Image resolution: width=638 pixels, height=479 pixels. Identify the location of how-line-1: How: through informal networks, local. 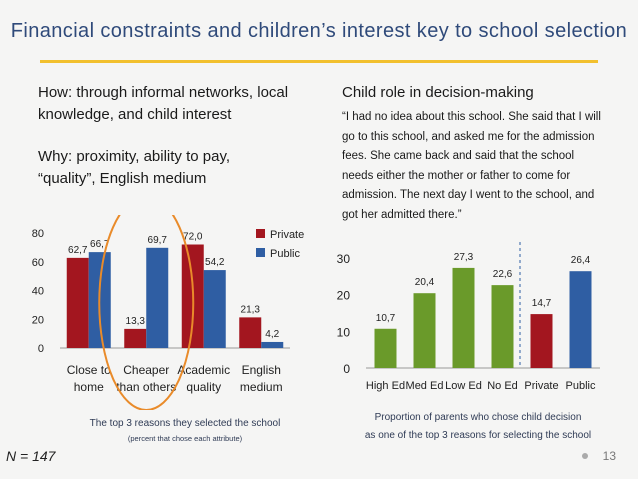
(163, 92).